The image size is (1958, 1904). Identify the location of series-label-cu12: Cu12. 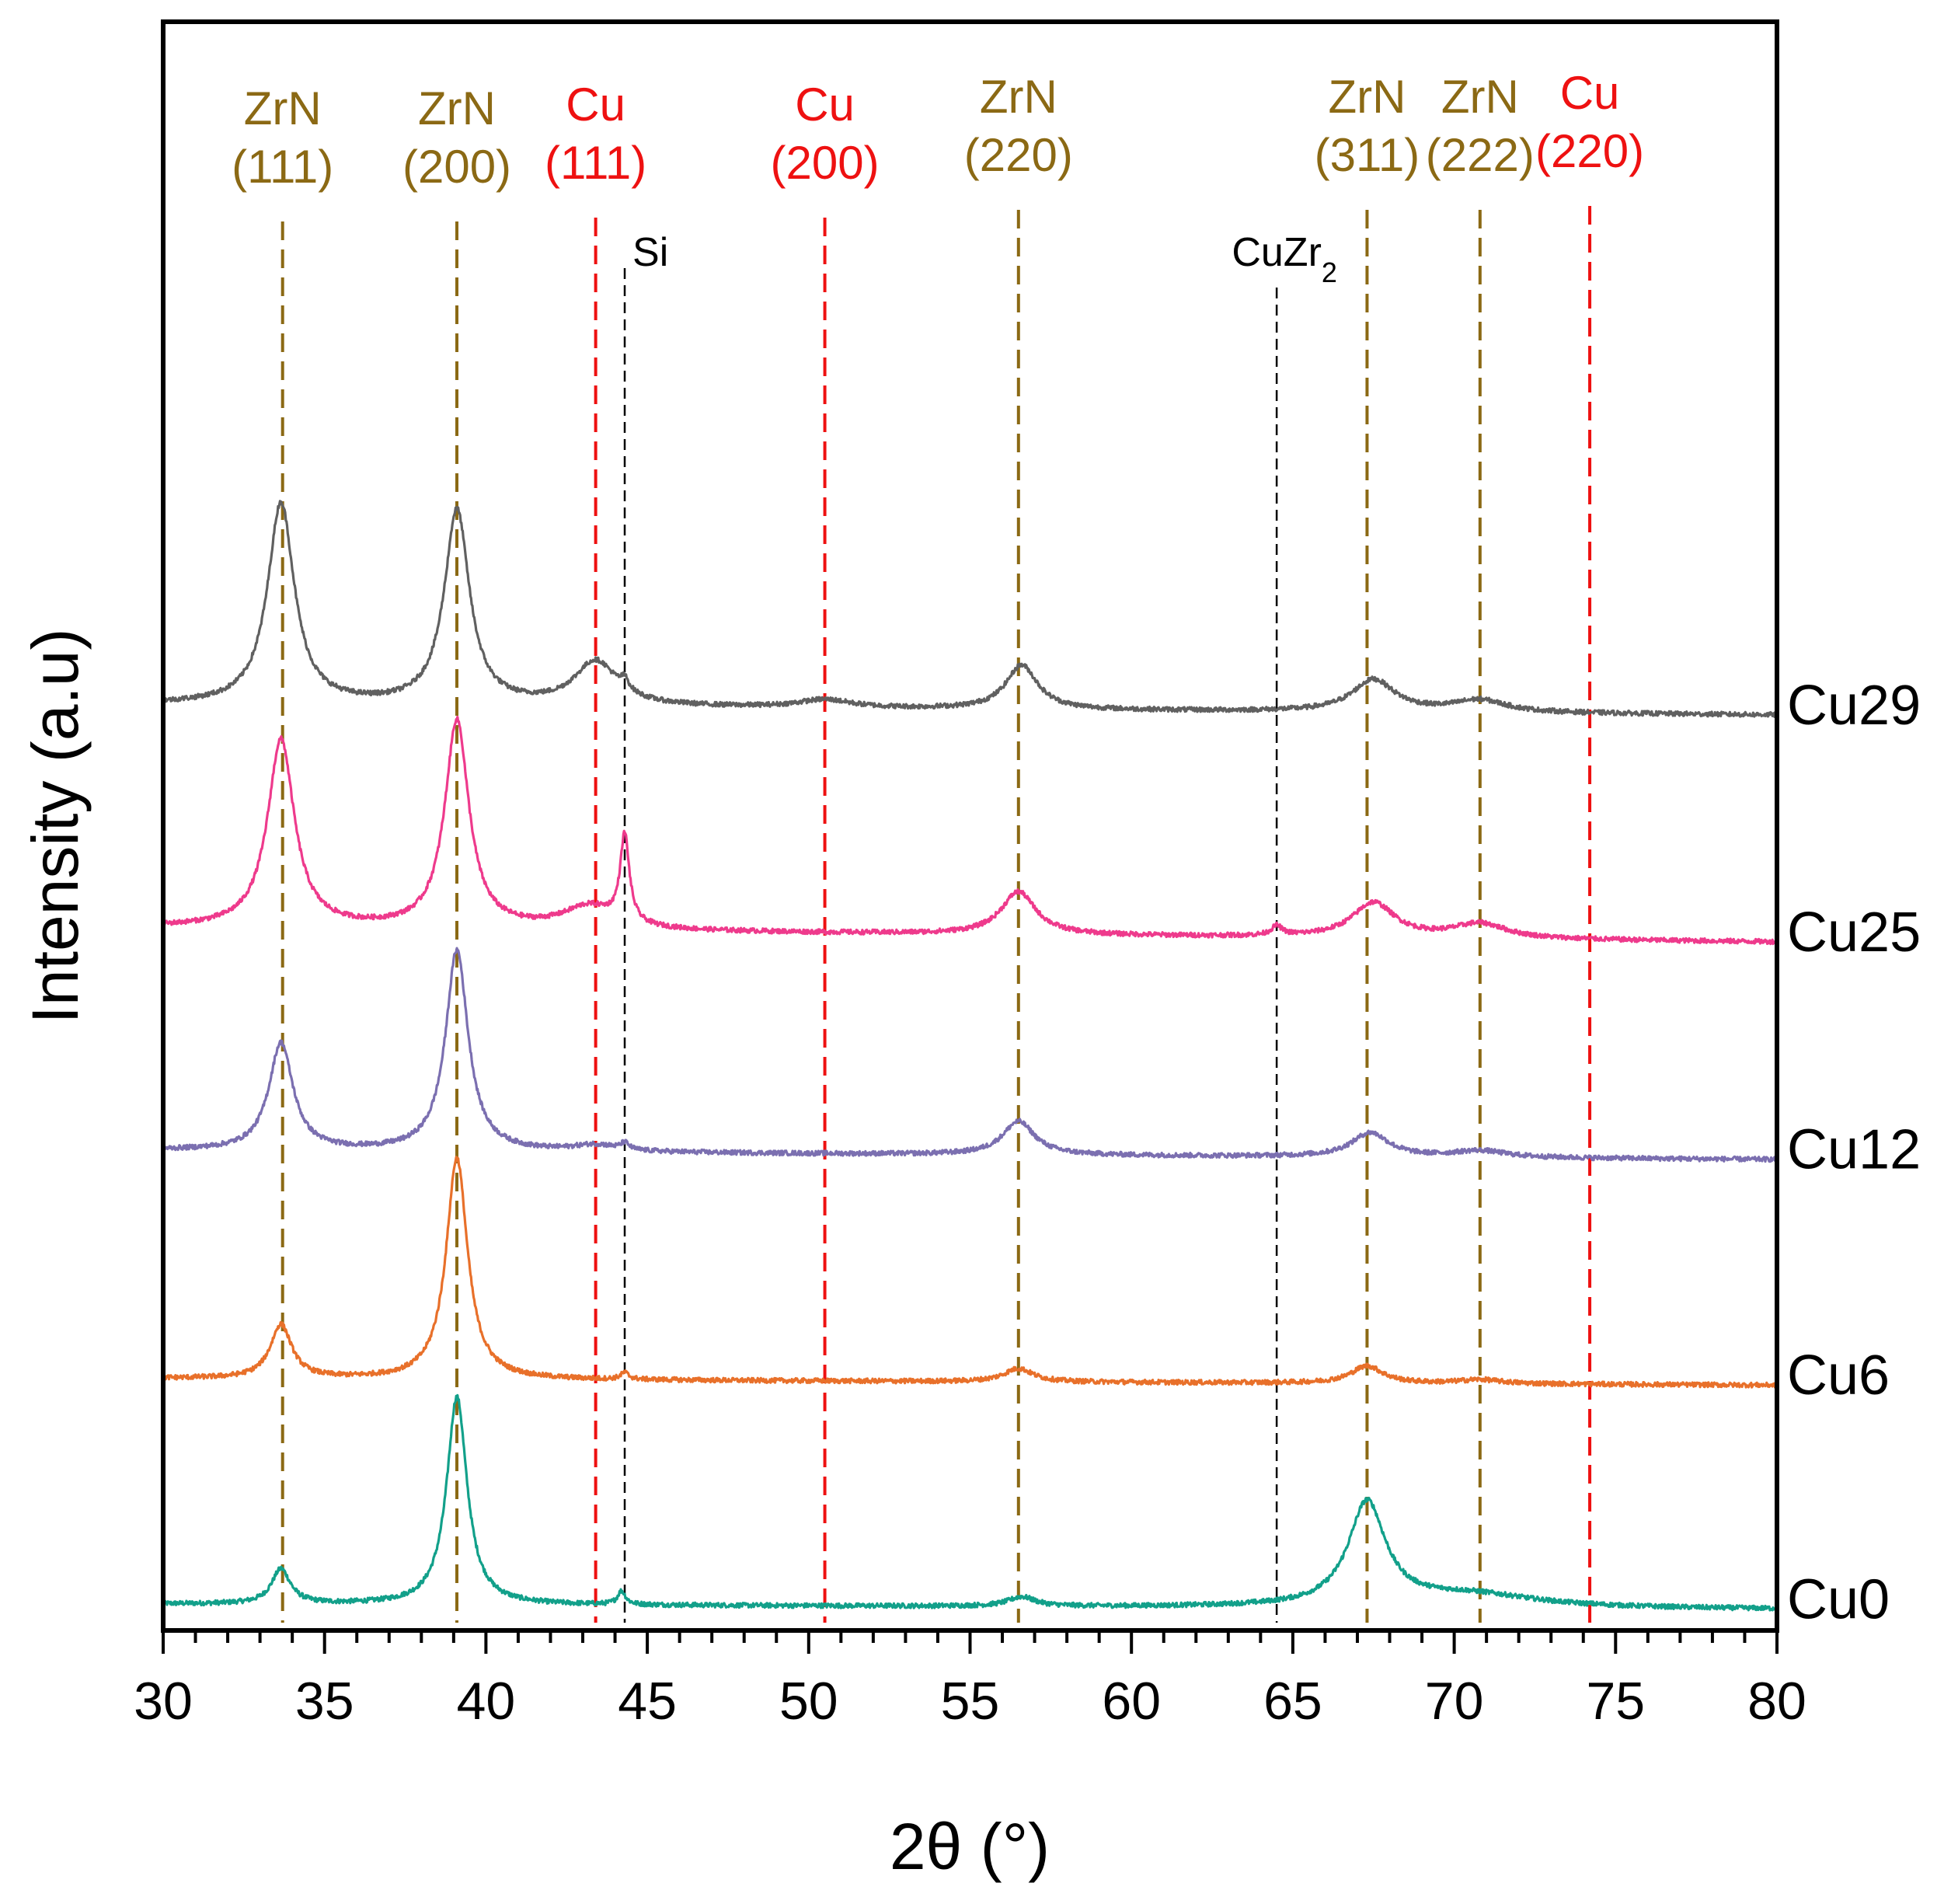
(1854, 1150).